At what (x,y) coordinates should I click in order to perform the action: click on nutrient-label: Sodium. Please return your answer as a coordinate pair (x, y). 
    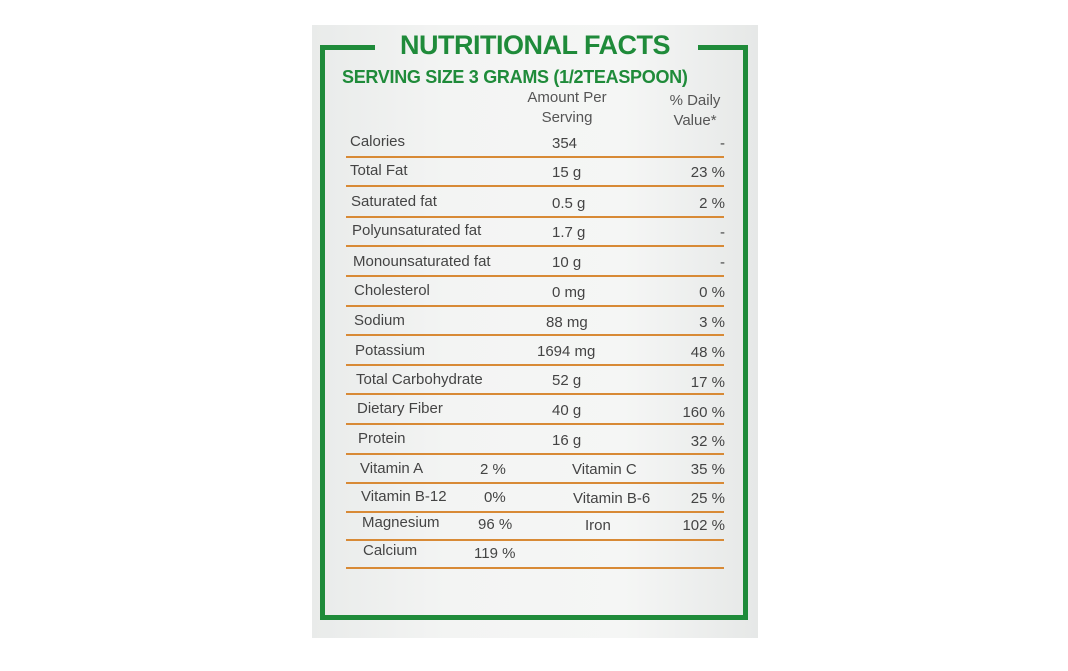
    Looking at the image, I should click on (379, 320).